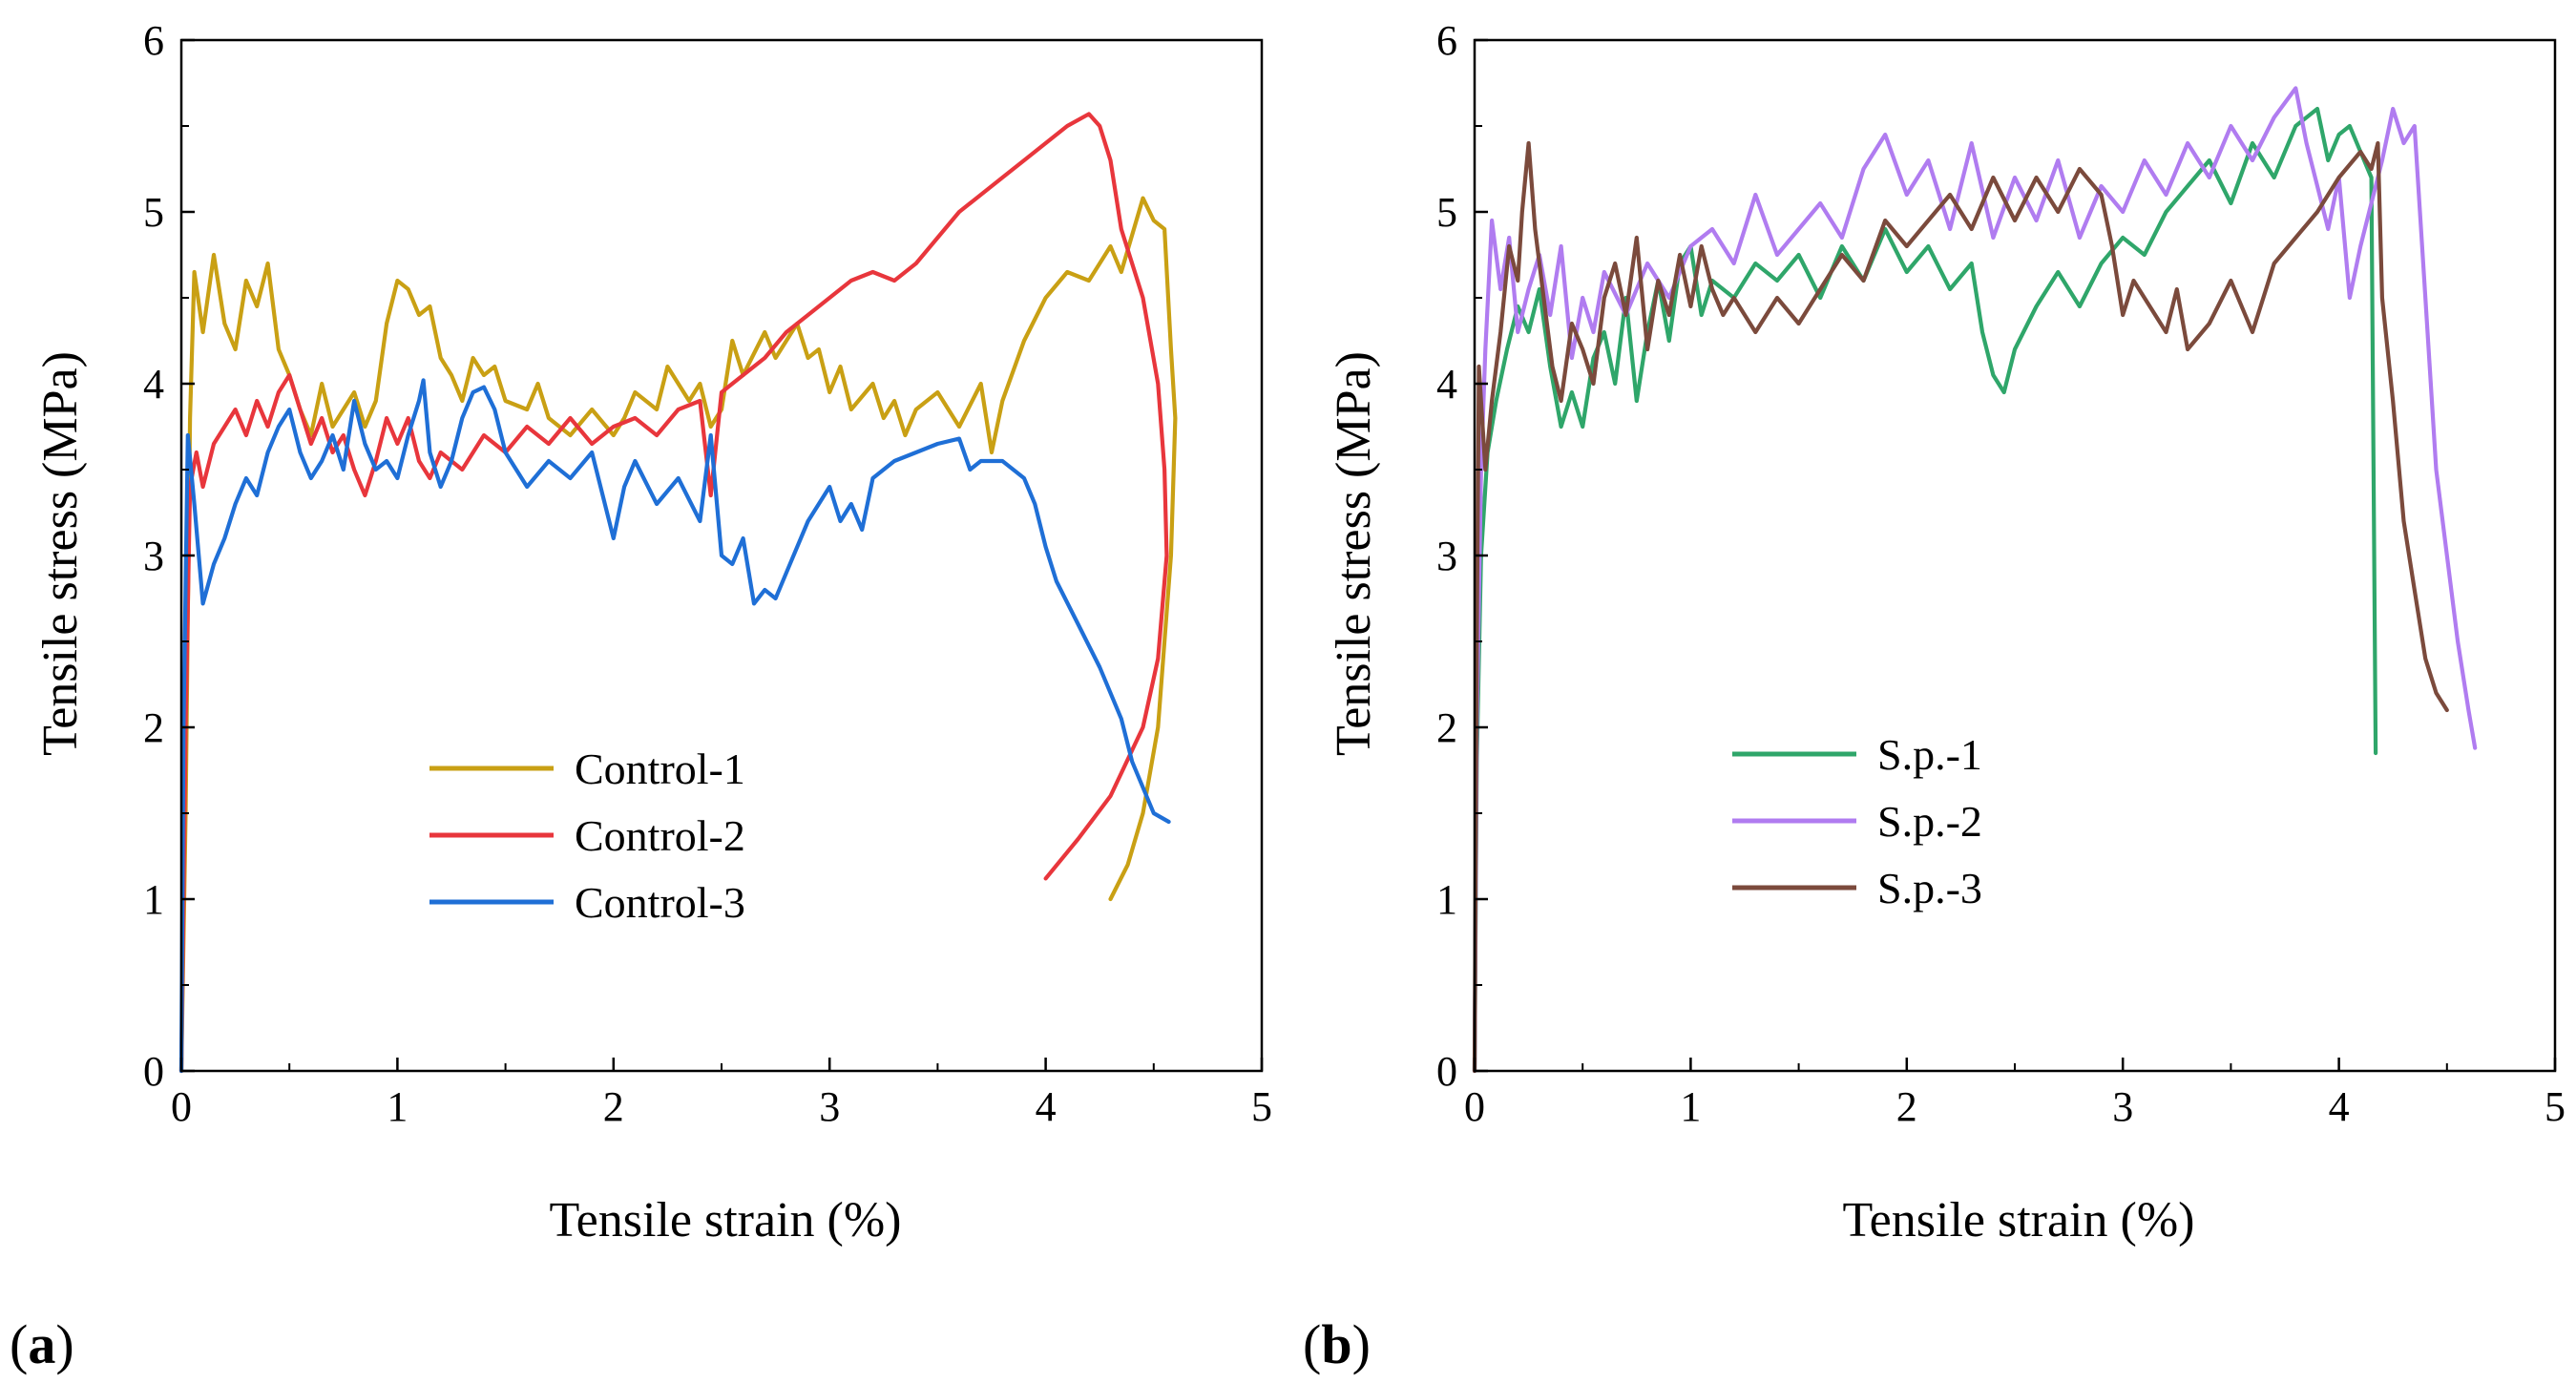 This screenshot has height=1384, width=2576. What do you see at coordinates (660, 768) in the screenshot?
I see `legend-label: Control-1` at bounding box center [660, 768].